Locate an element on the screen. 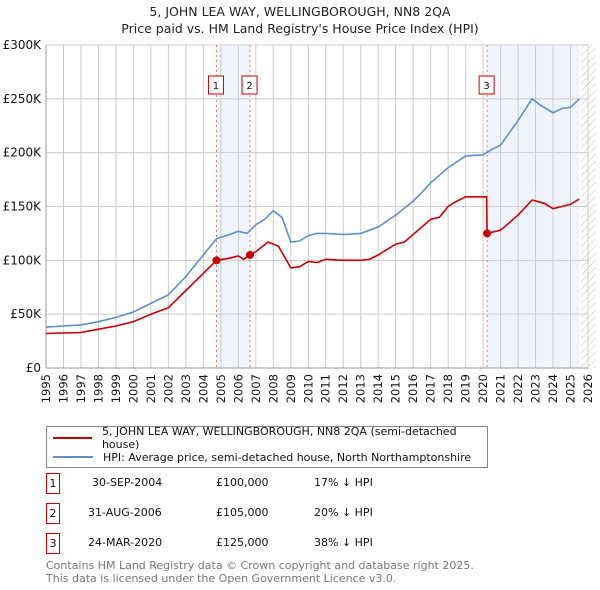 The height and width of the screenshot is (590, 600). sale-number-badge: 1 is located at coordinates (53, 483).